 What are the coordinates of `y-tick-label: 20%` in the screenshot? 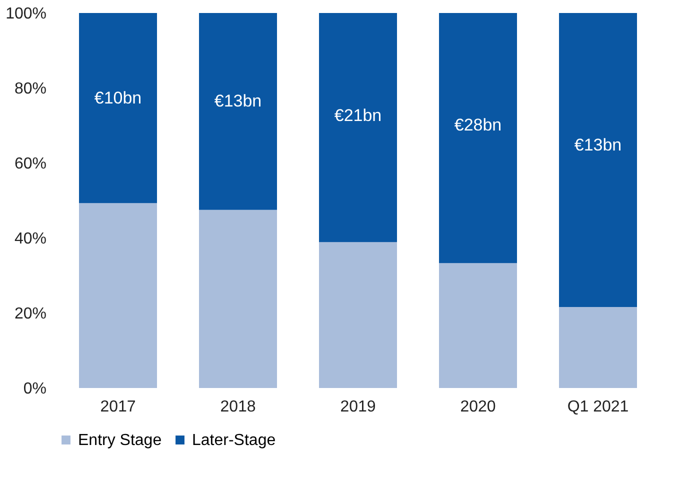 It's located at (30, 314).